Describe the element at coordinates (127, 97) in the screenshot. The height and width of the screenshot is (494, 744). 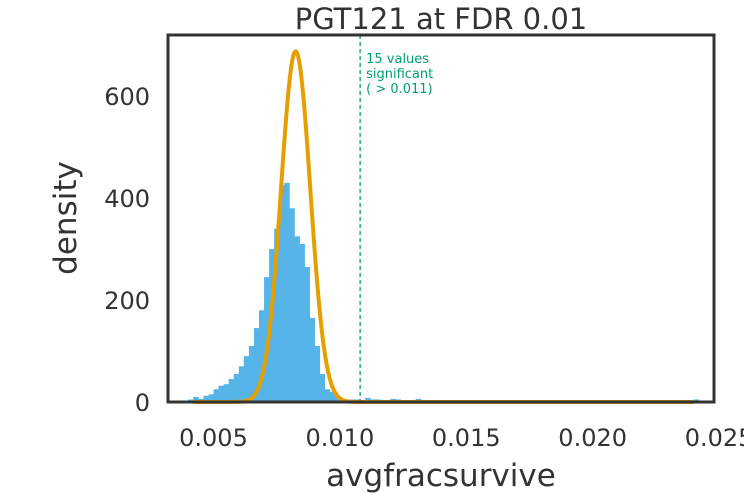
I see `y-tick-label: 600` at that location.